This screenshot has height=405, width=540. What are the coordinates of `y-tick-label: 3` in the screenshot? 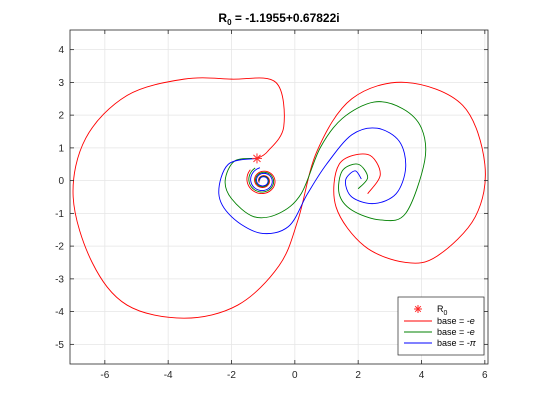 It's located at (61, 83).